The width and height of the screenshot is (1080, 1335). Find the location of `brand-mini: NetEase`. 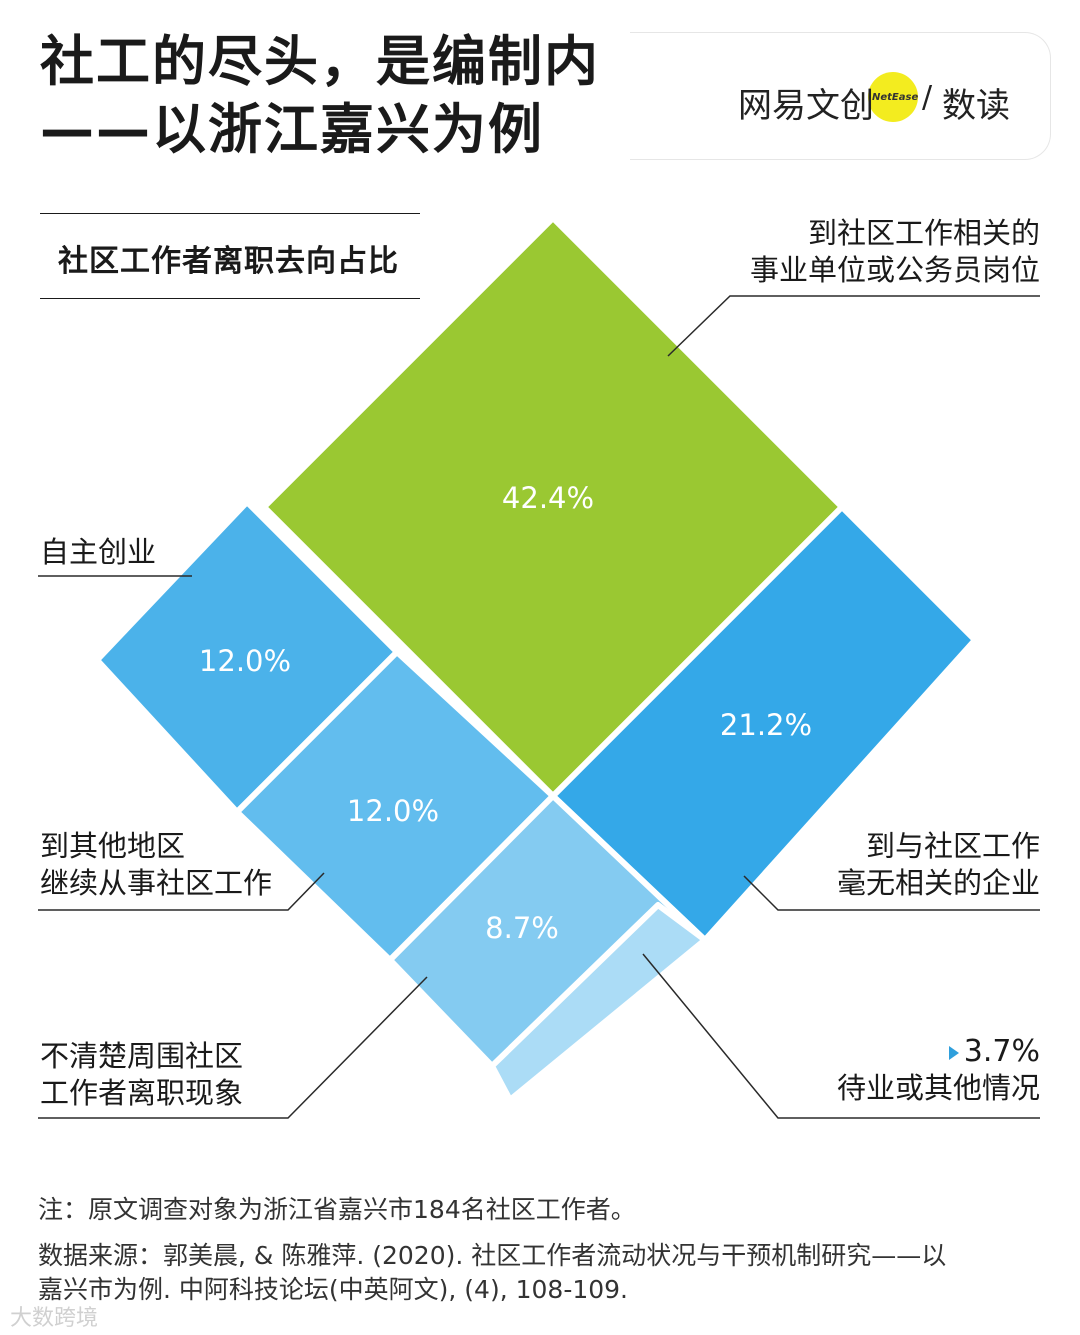

brand-mini: NetEase is located at coordinates (895, 97).